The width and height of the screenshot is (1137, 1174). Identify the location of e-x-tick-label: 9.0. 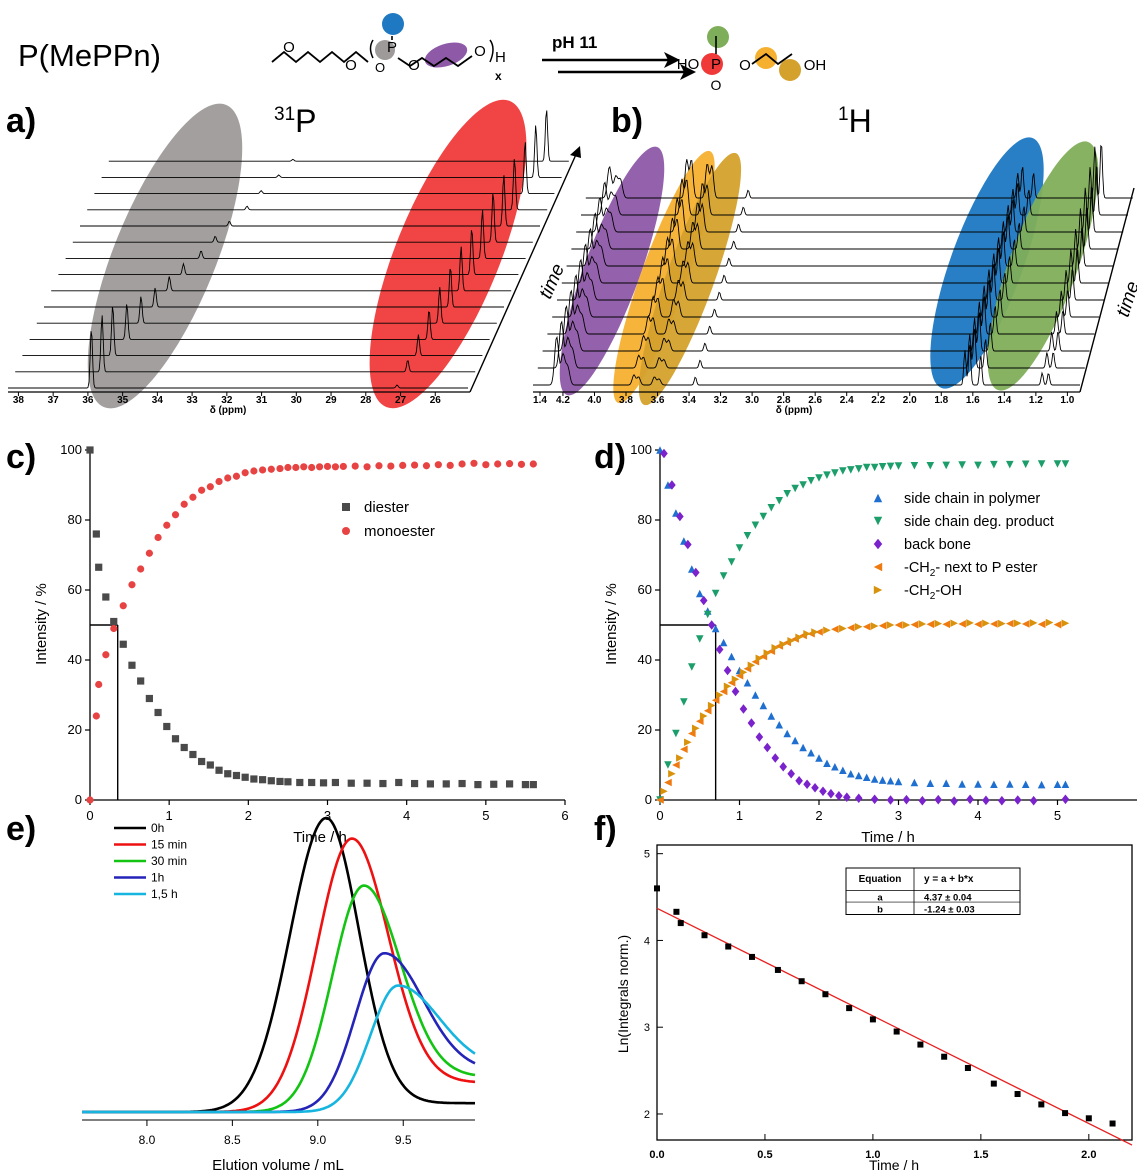
(317, 1140).